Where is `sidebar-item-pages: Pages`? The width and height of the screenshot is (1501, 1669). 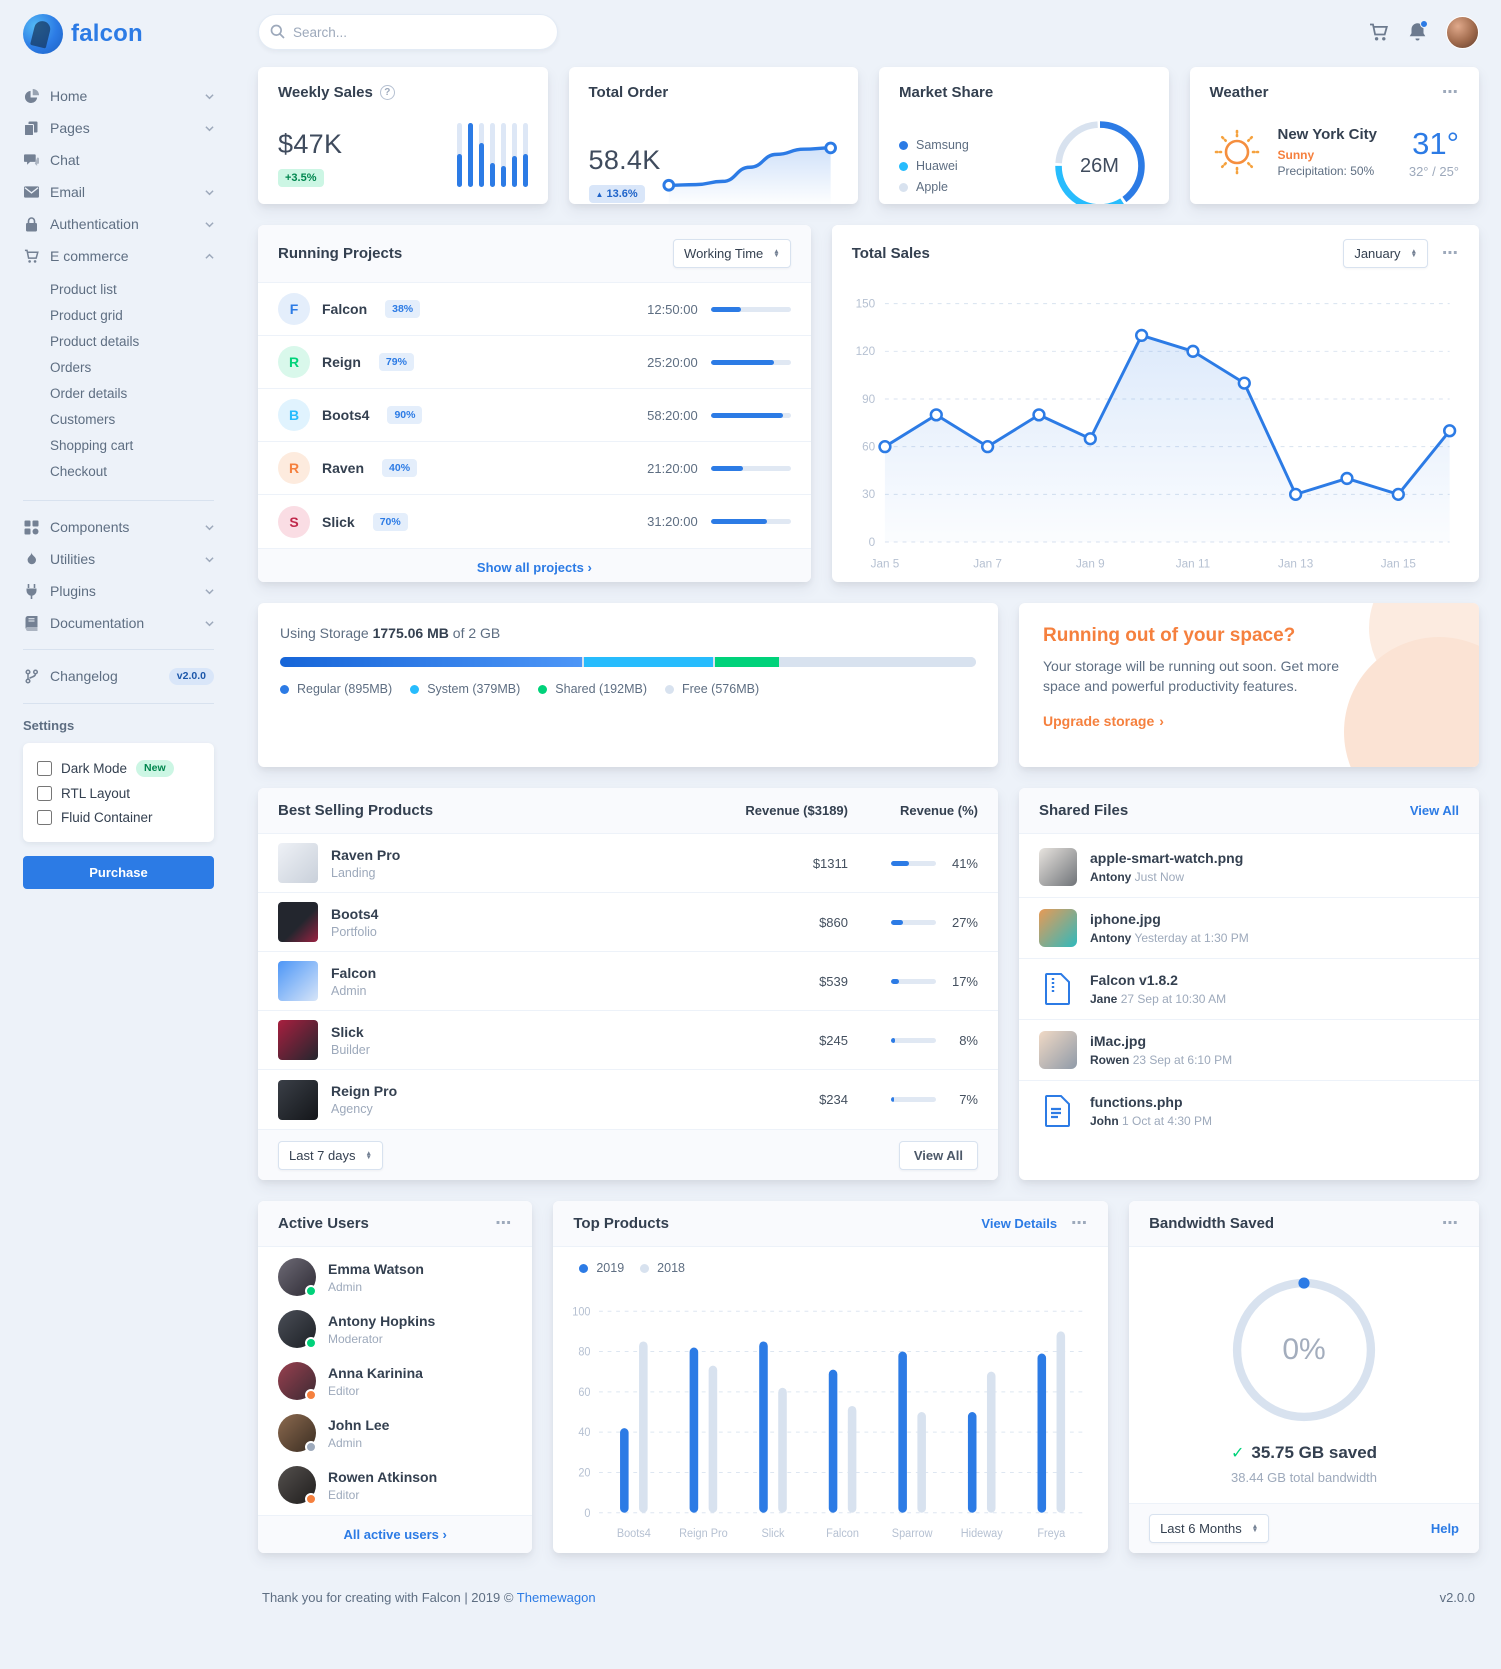 sidebar-item-pages: Pages is located at coordinates (118, 128).